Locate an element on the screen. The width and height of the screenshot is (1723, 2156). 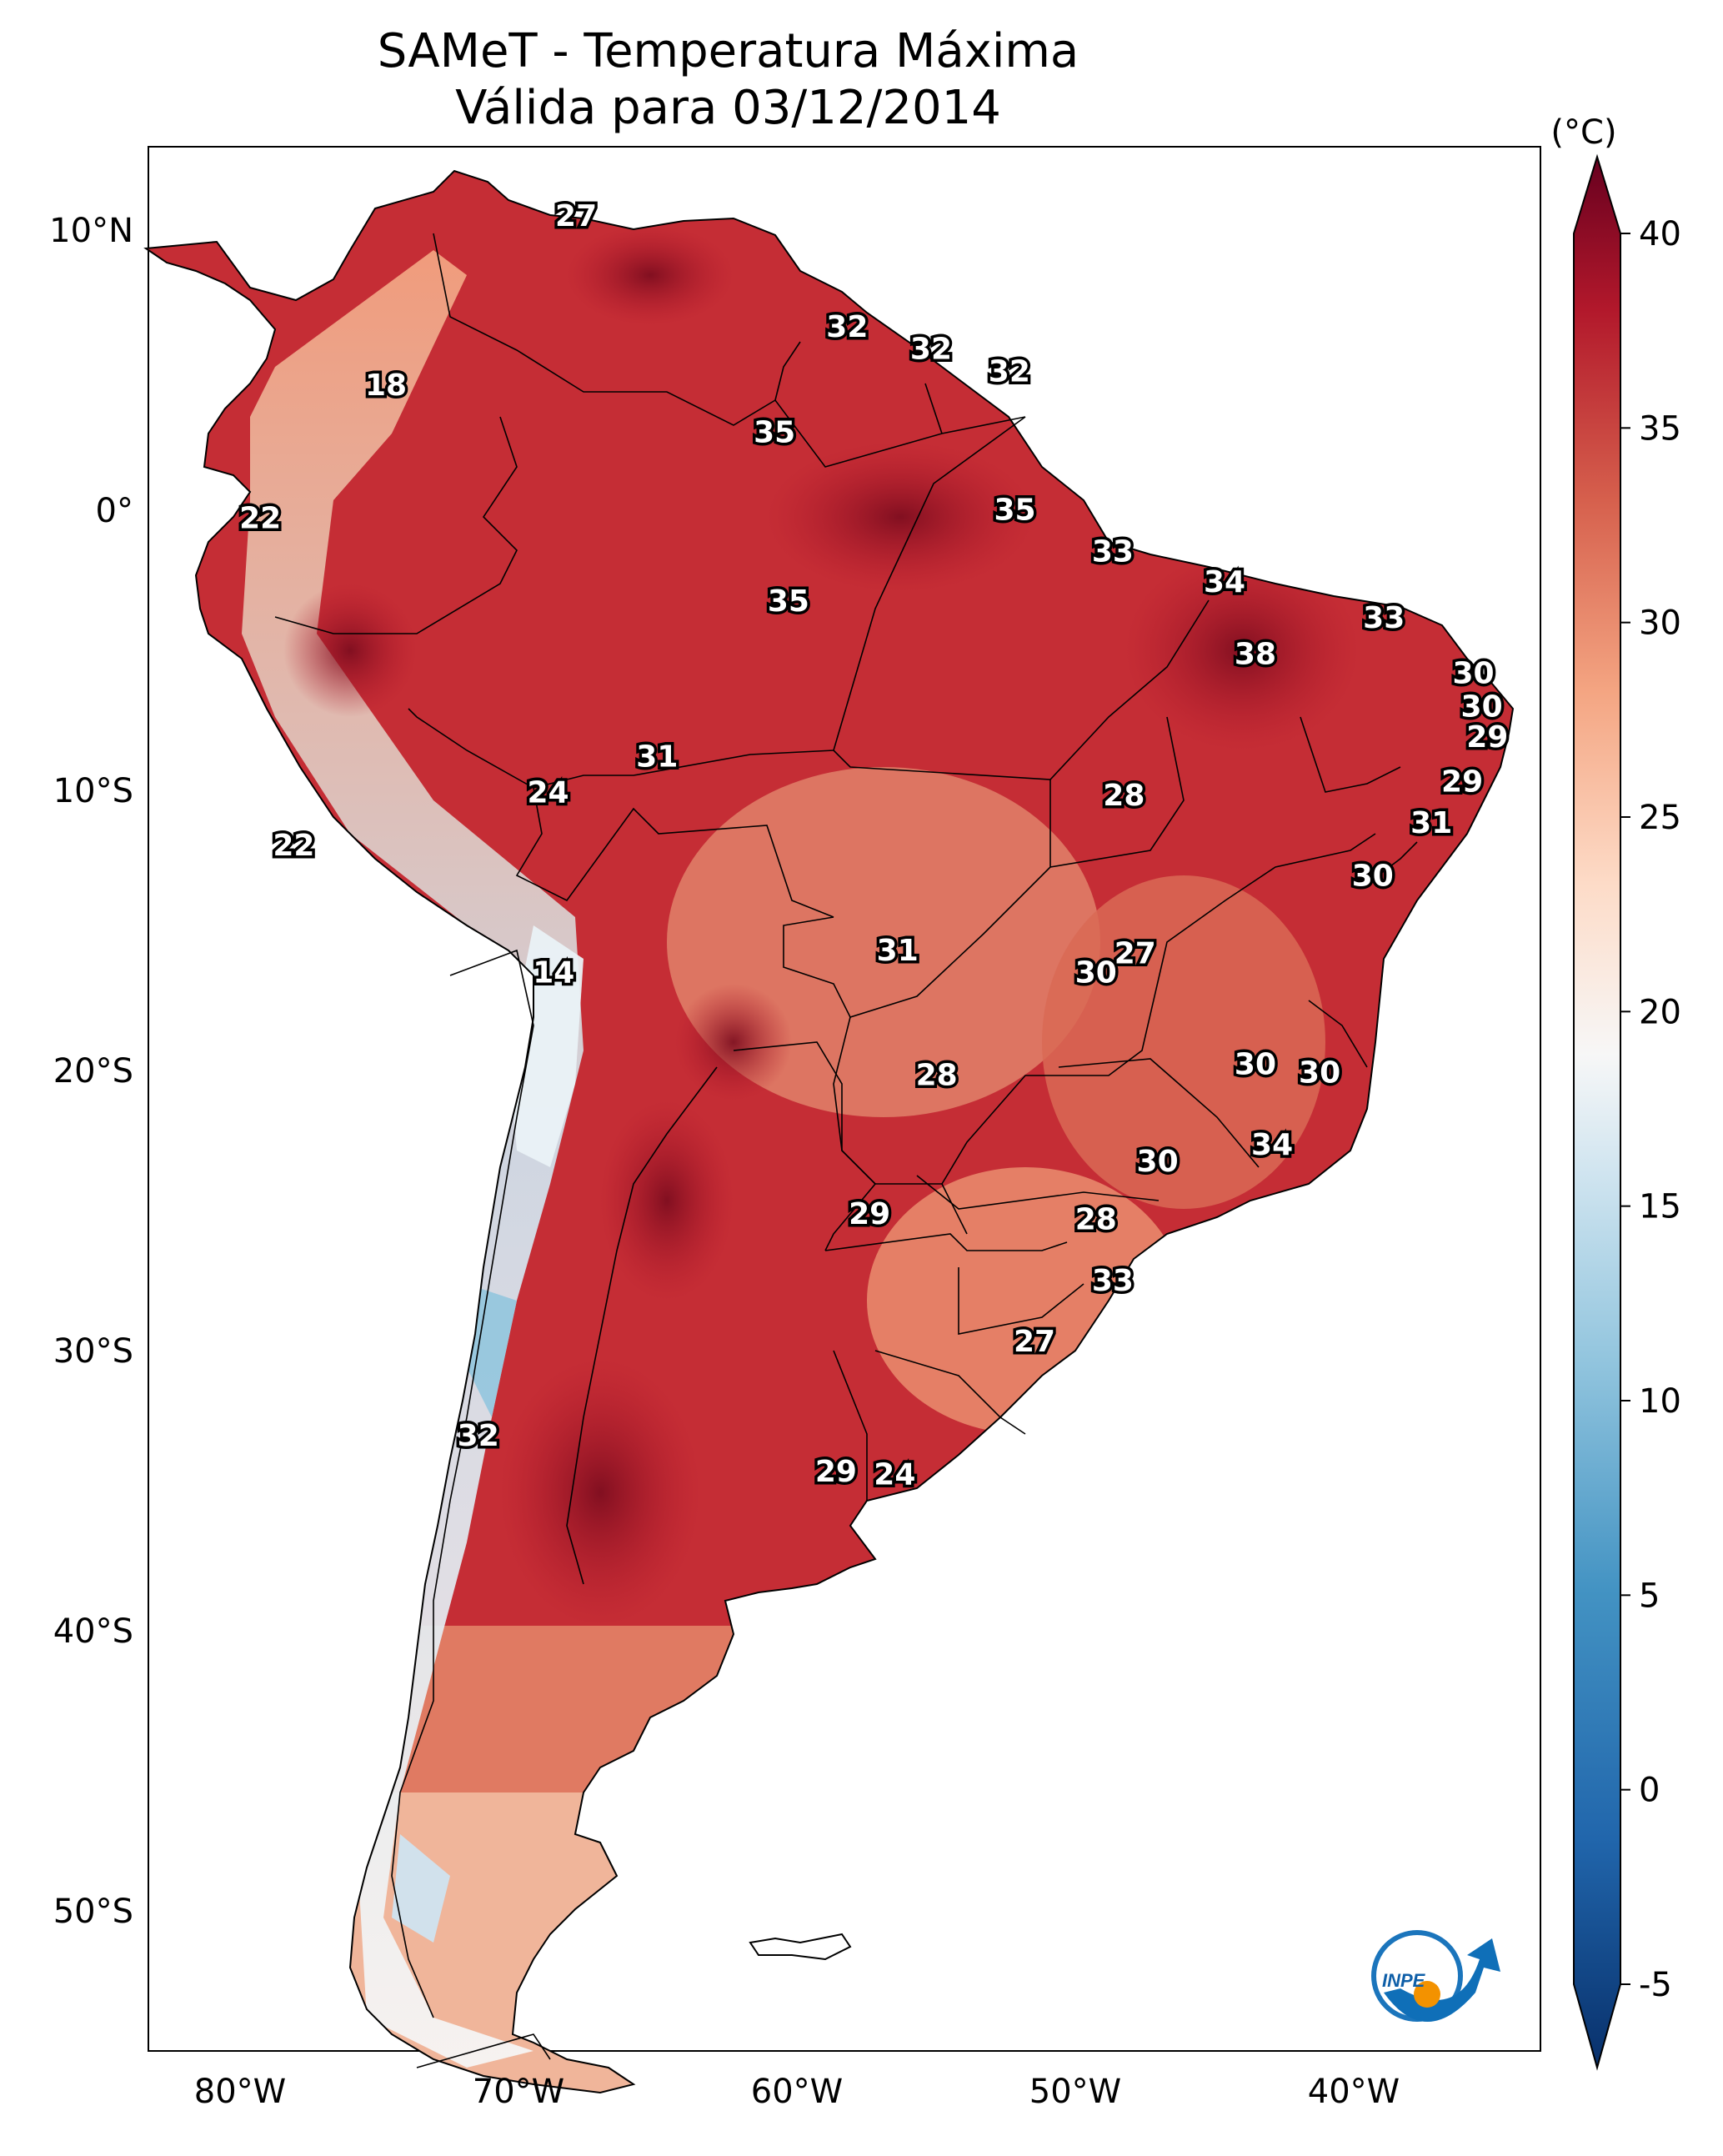
colorbar-ticks: 40 35 30 25 20 15 10 5 0 -5 is located at coordinates (1651, 1109).